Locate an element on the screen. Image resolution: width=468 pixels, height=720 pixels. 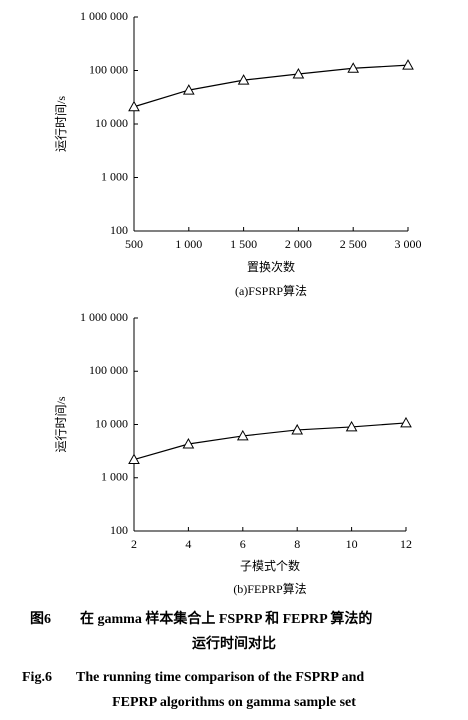
x-tick-label: 2 000 is located at coordinates (298, 244).